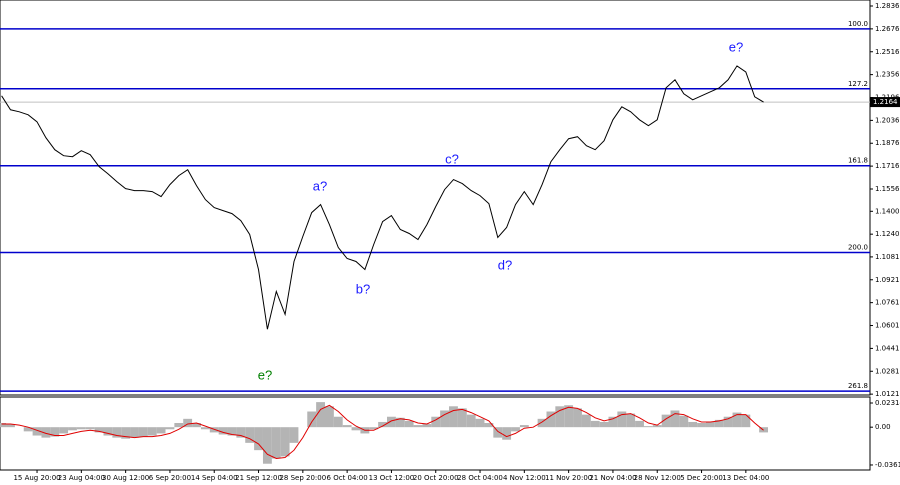 This screenshot has height=485, width=900. Describe the element at coordinates (858, 247) in the screenshot. I see `fib-label: 200.0` at that location.